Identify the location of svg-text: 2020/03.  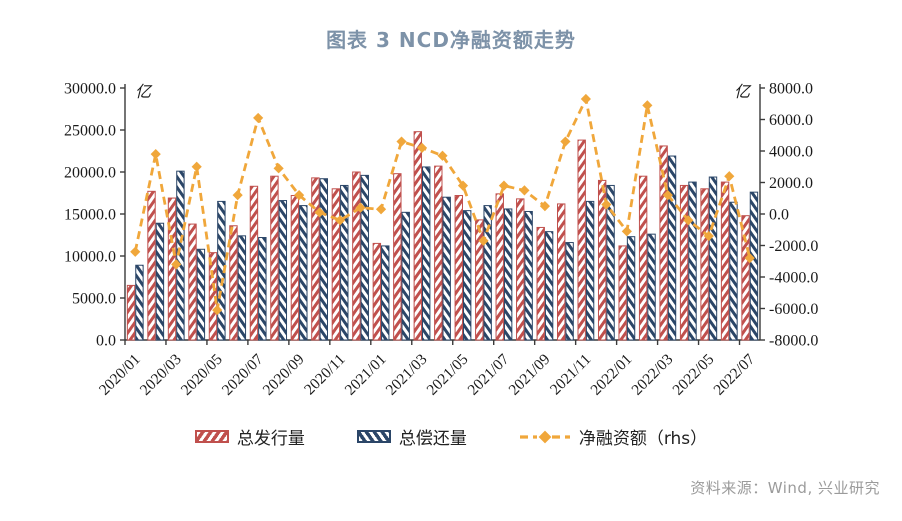
(161, 375).